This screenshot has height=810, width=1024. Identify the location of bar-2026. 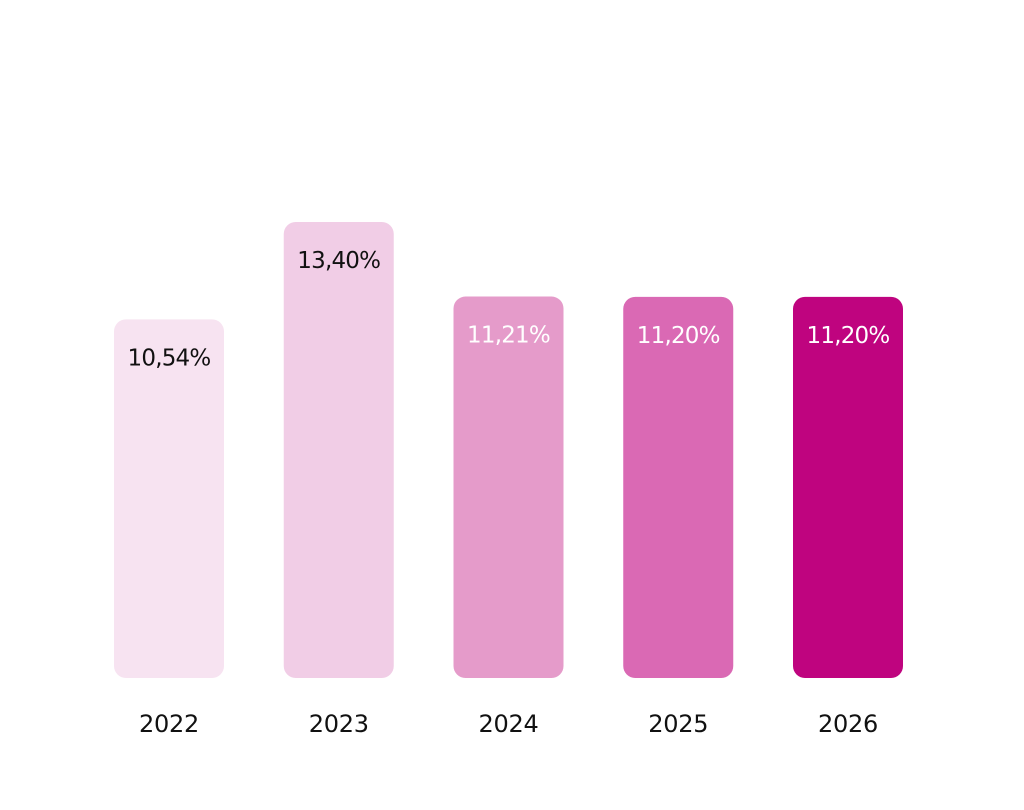
(848, 487).